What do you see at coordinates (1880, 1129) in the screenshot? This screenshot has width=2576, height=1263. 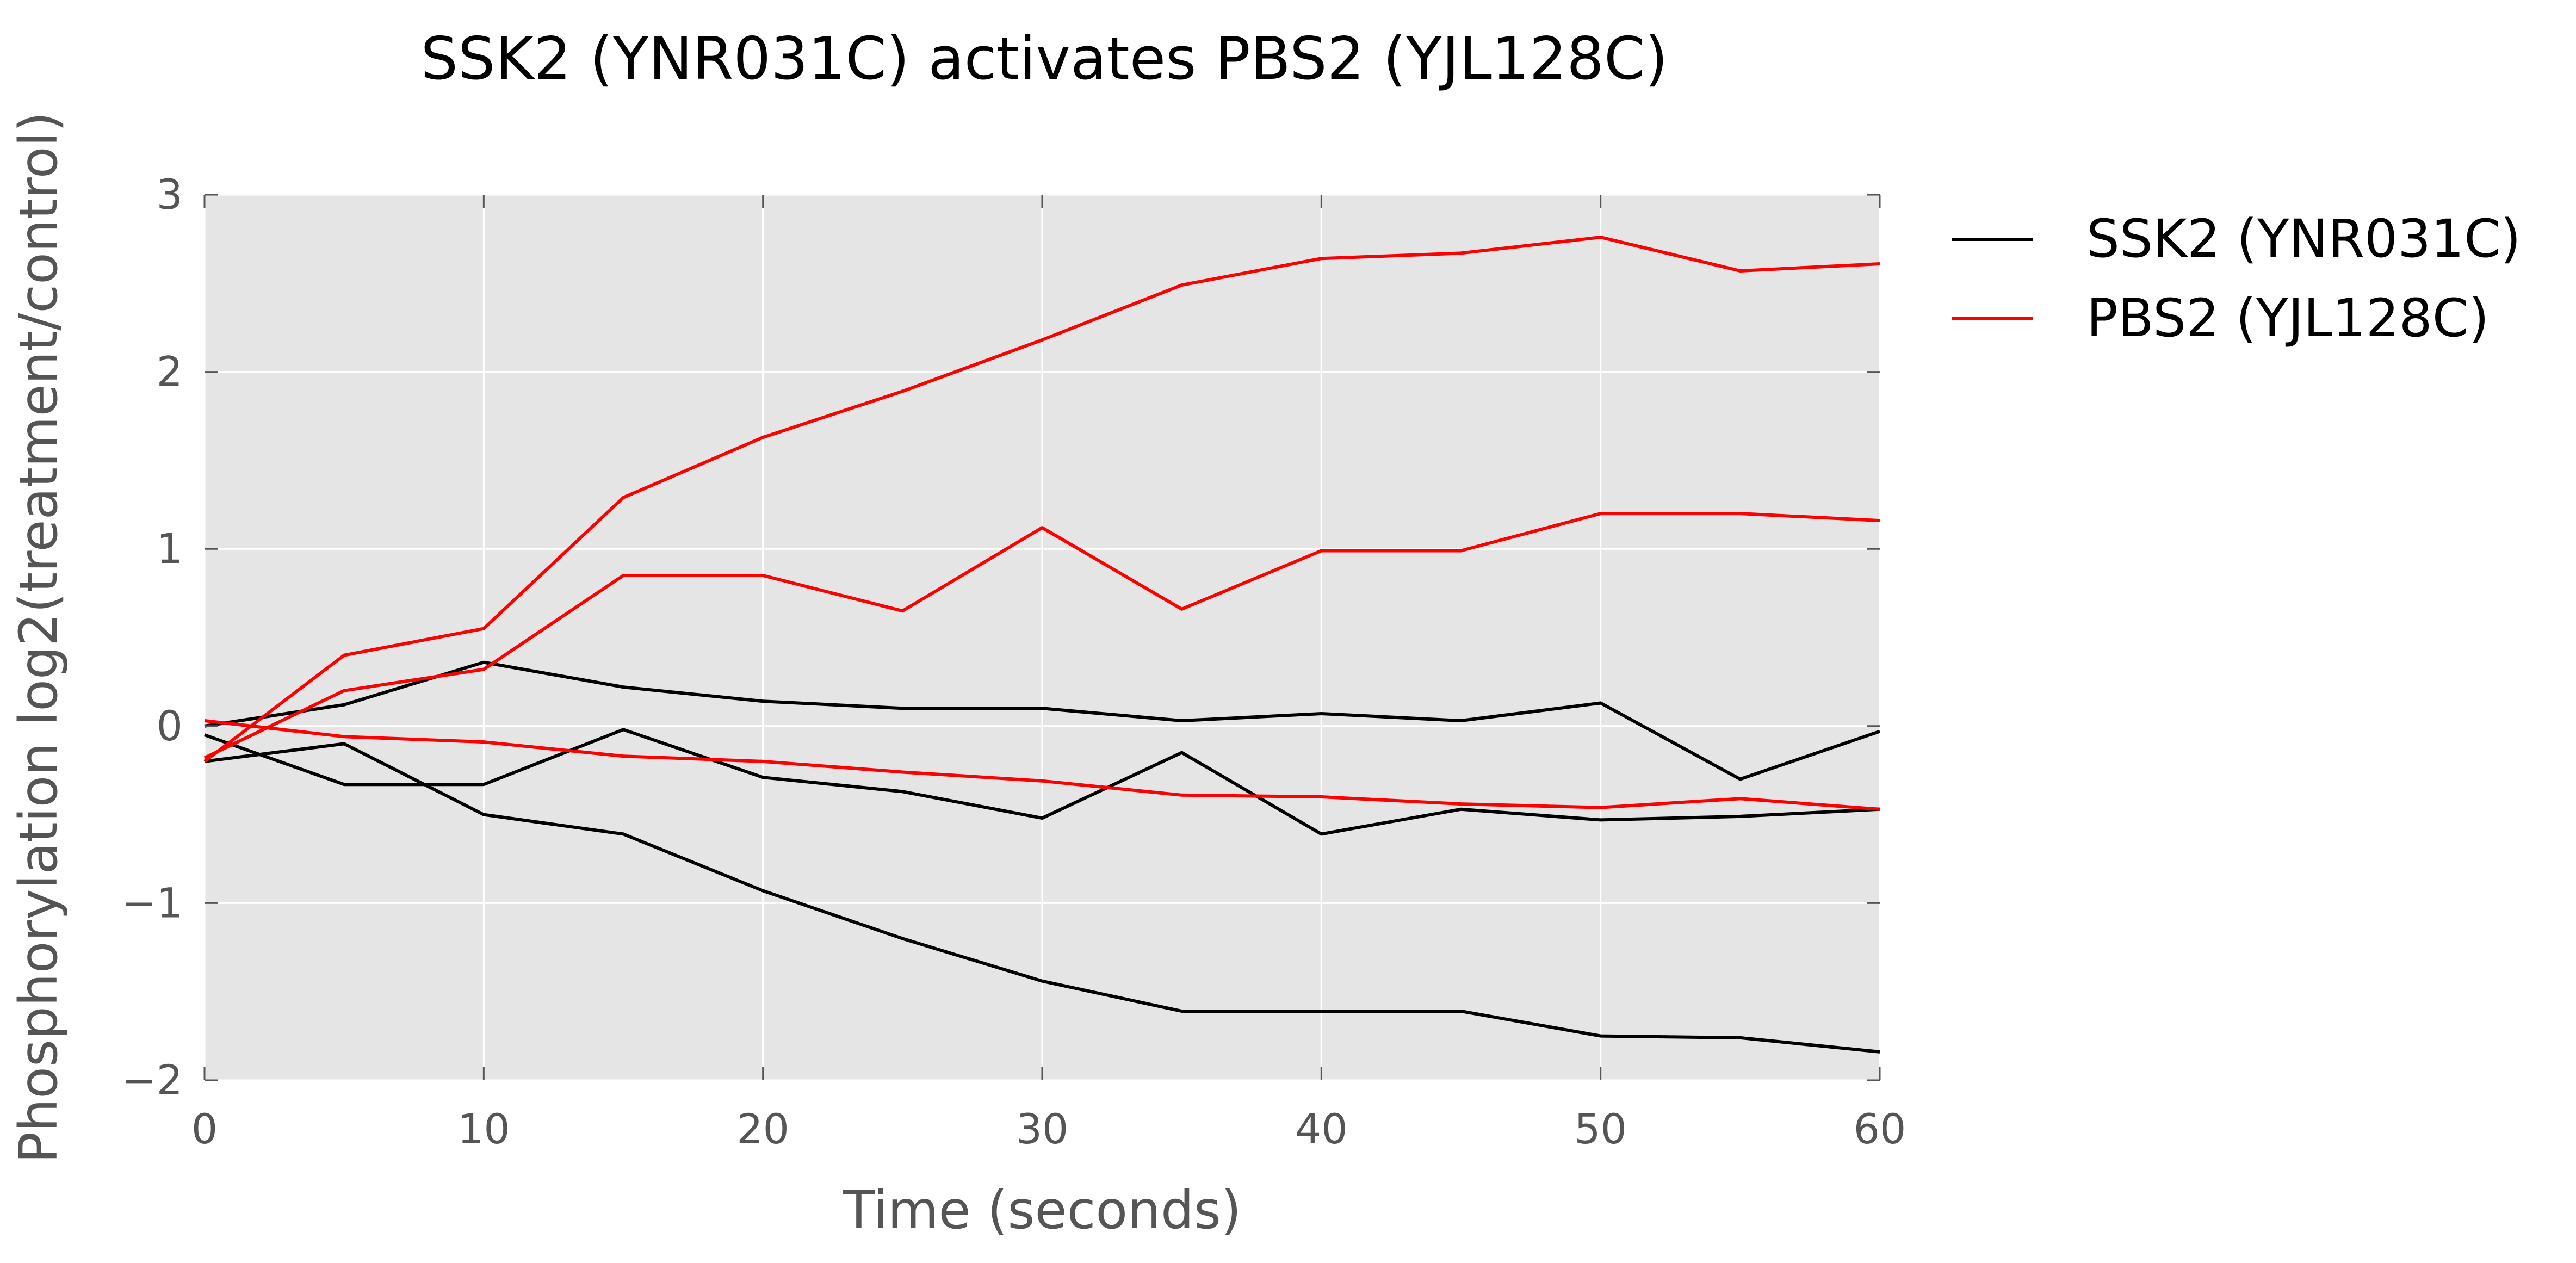 I see `x-tick-label: 60` at bounding box center [1880, 1129].